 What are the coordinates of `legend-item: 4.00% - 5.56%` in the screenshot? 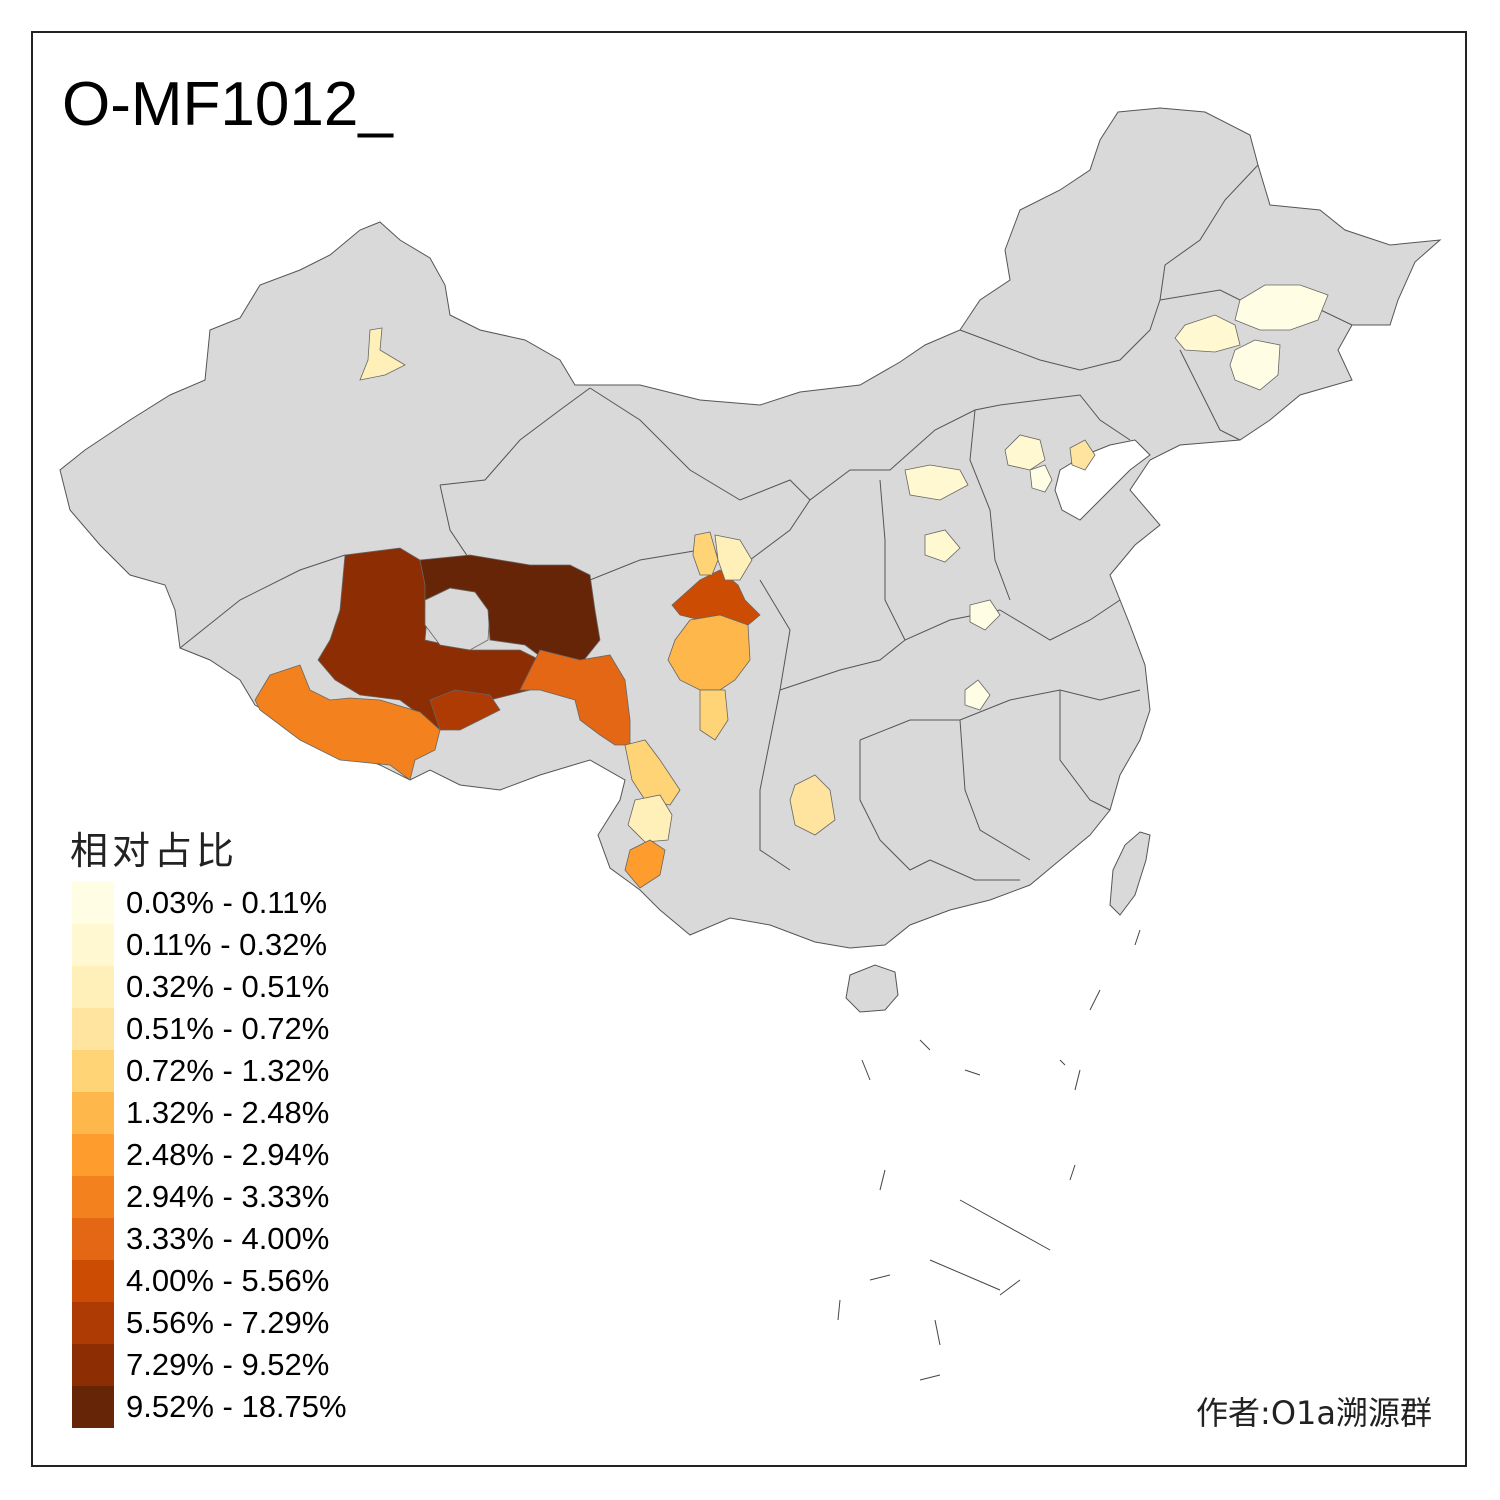 It's located at (209, 1281).